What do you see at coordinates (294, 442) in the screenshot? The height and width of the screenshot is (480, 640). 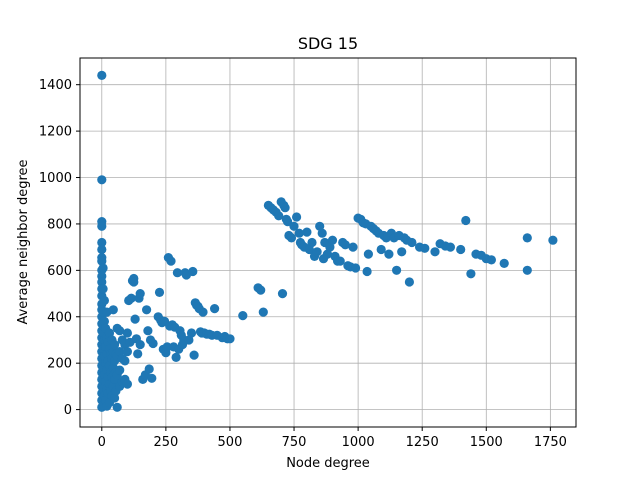 I see `x-tick-label: 750` at bounding box center [294, 442].